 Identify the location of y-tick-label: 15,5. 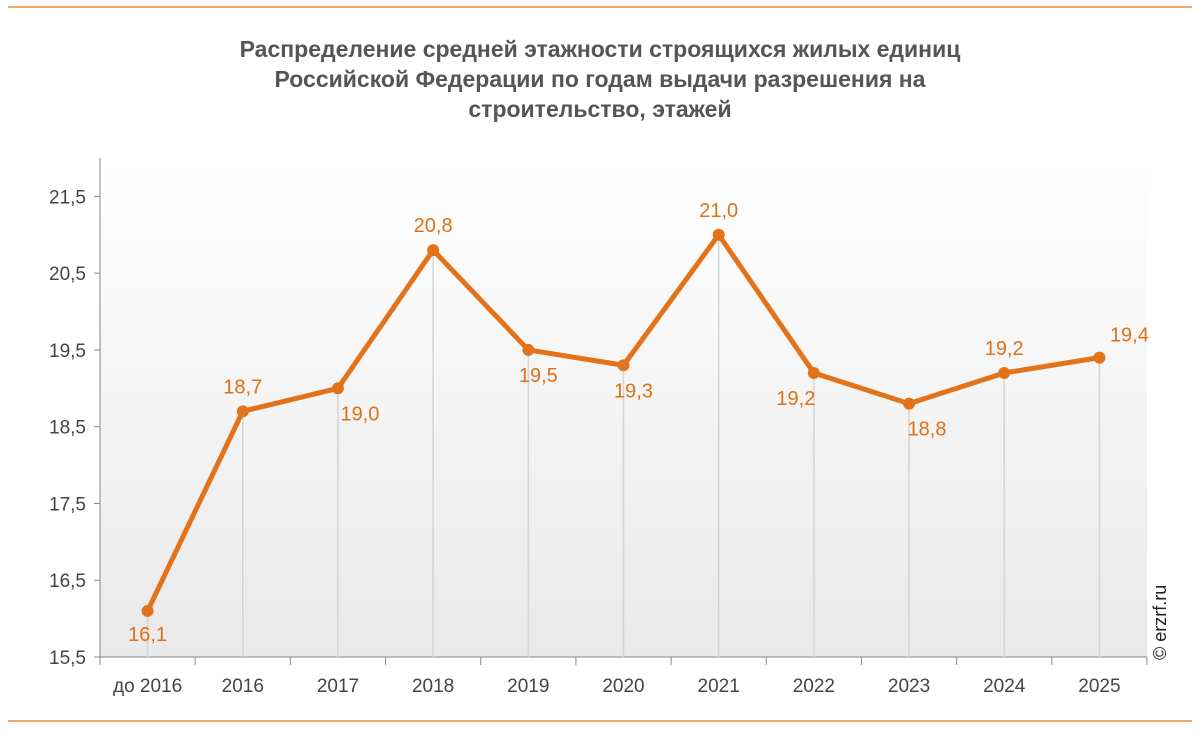
(67, 658).